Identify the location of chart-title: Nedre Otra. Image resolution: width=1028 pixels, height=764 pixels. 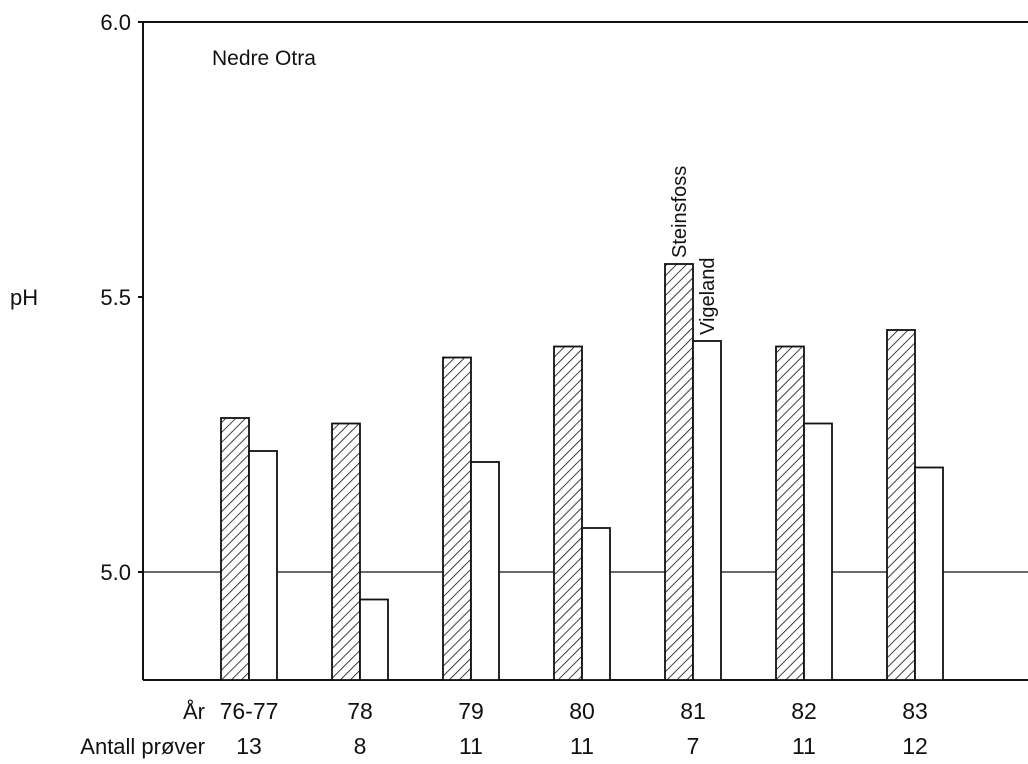
(264, 58).